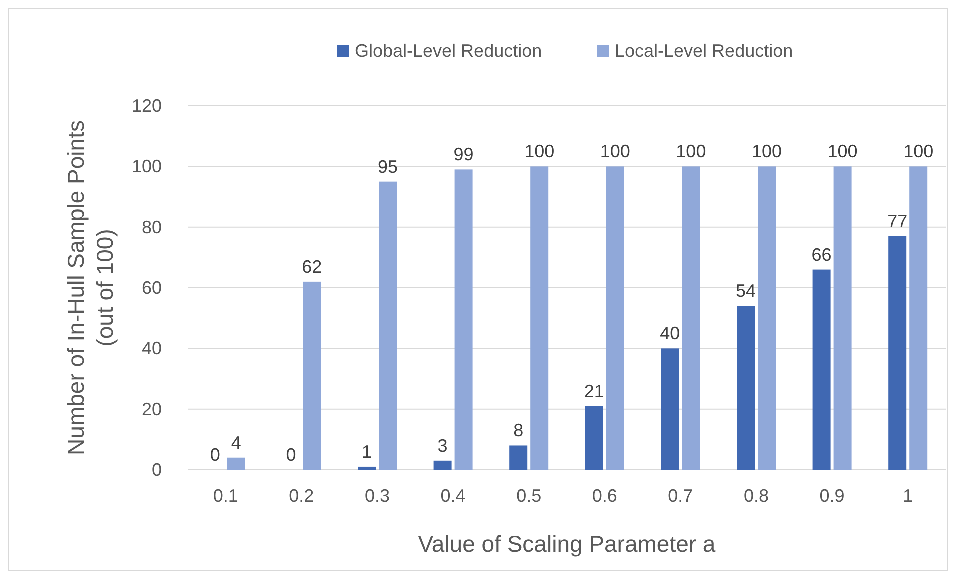  I want to click on x-tick-label: 0.6, so click(605, 496).